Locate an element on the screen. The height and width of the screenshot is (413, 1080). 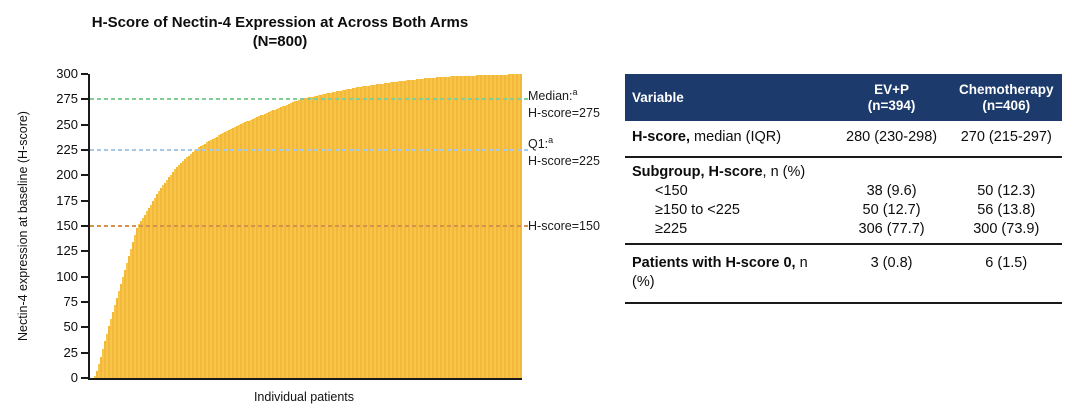
header-evp-n: (n=394) is located at coordinates (891, 105).